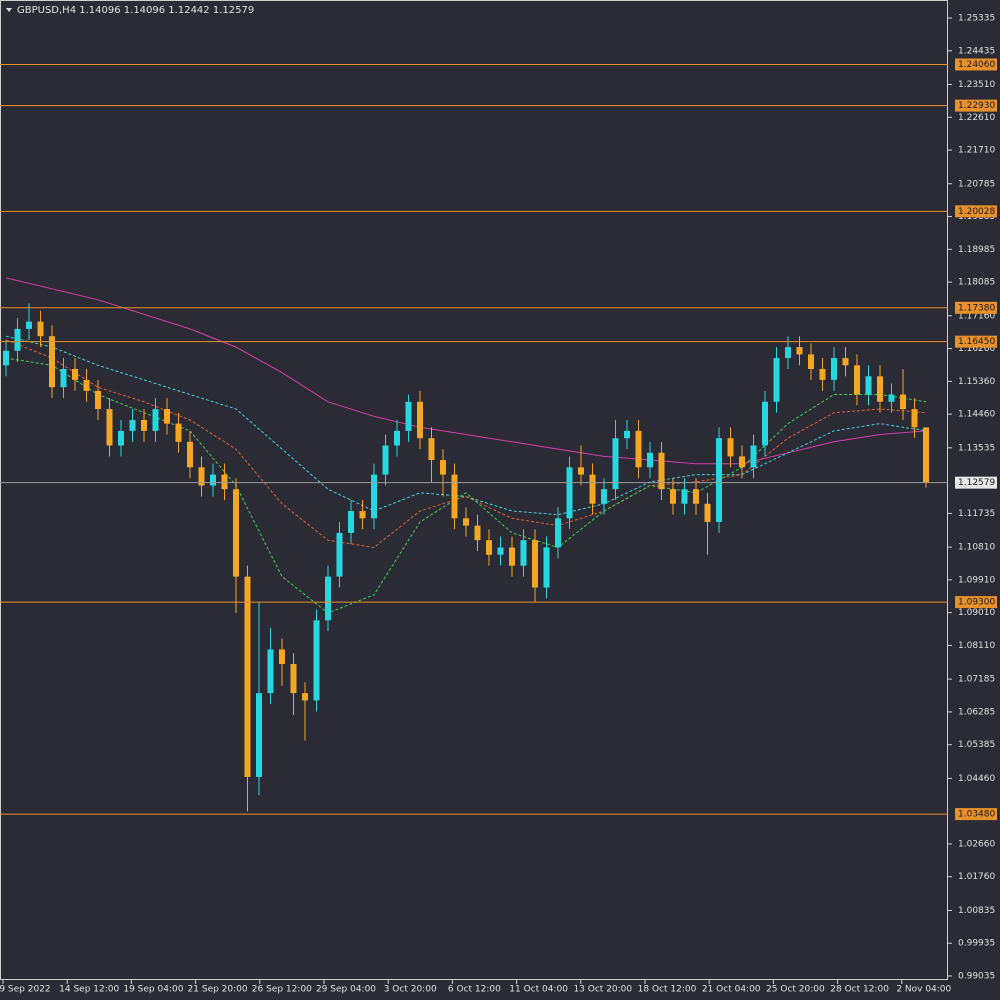 The width and height of the screenshot is (1000, 1000). Describe the element at coordinates (976, 51) in the screenshot. I see `y-tick-label: 1.24435` at that location.